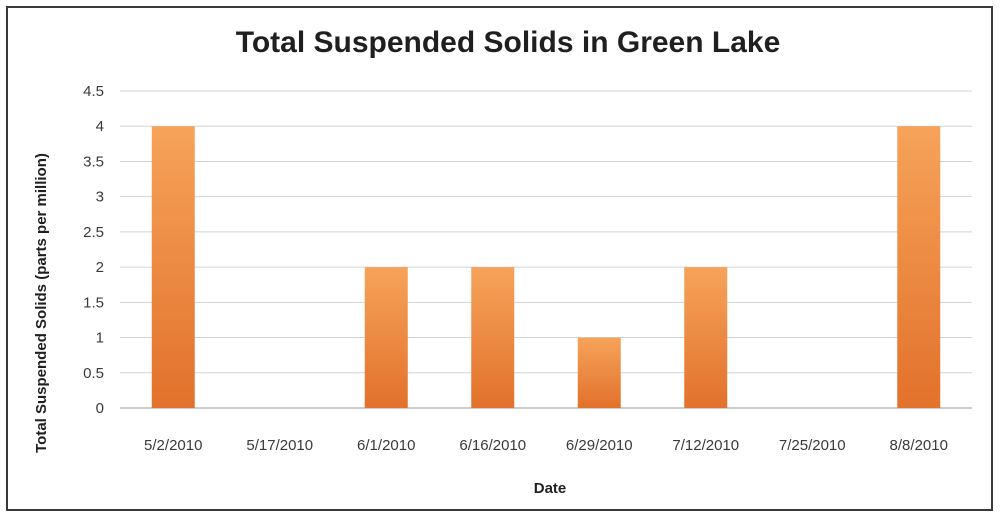  Describe the element at coordinates (705, 445) in the screenshot. I see `x-tick-label: 7/12/2010` at that location.